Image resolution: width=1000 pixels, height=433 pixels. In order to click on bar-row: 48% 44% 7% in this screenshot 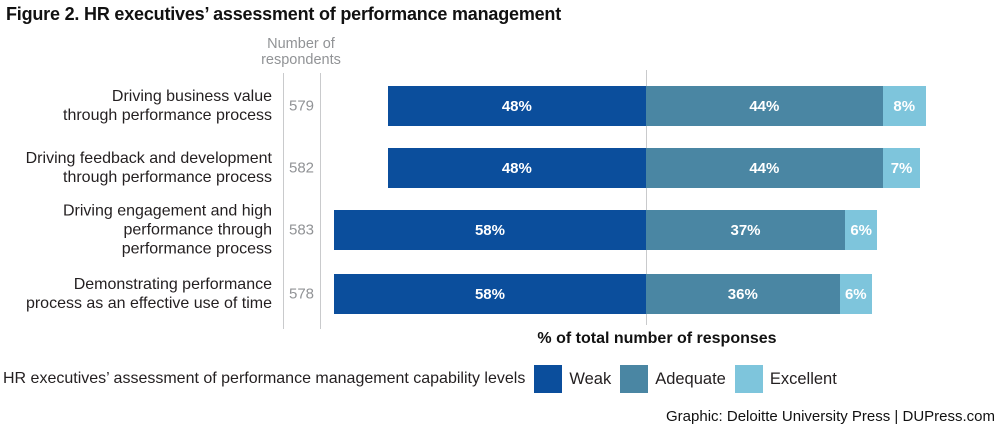, I will do `click(654, 168)`.